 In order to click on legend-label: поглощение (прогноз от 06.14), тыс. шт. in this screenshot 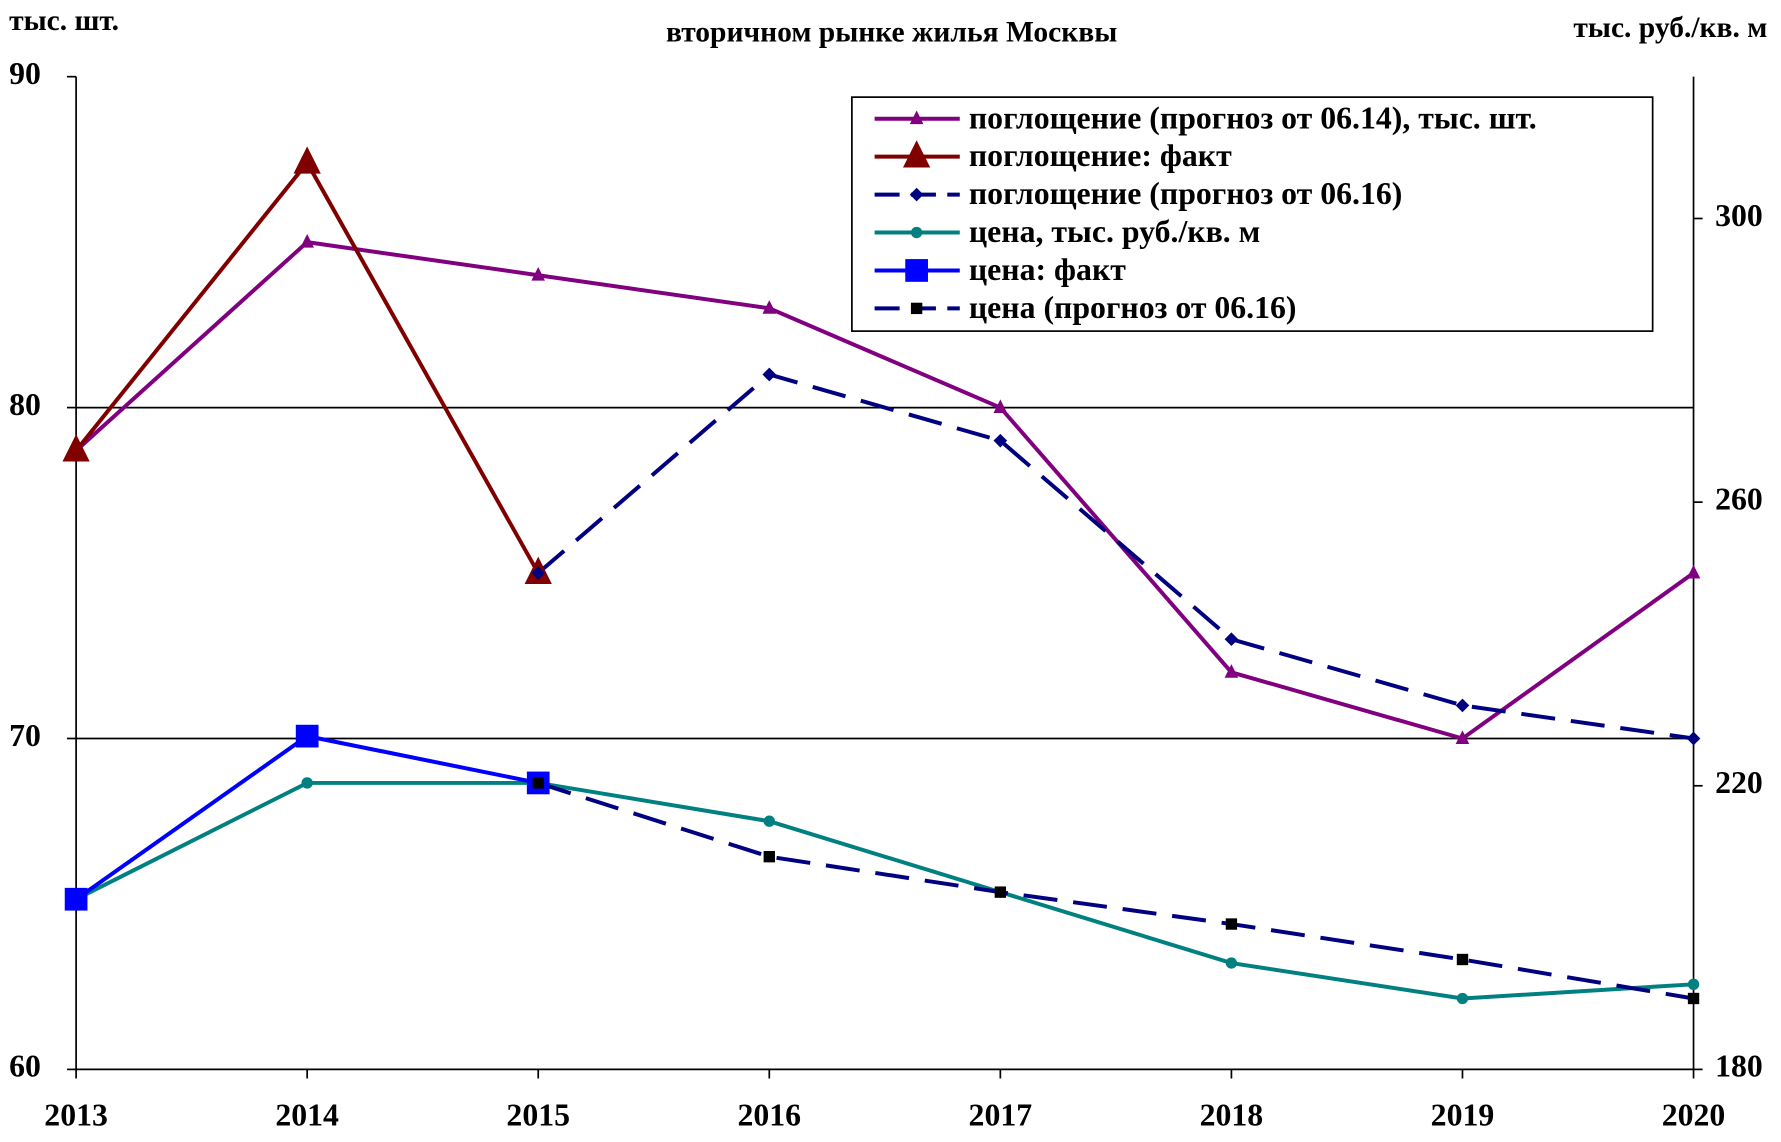, I will do `click(1253, 117)`.